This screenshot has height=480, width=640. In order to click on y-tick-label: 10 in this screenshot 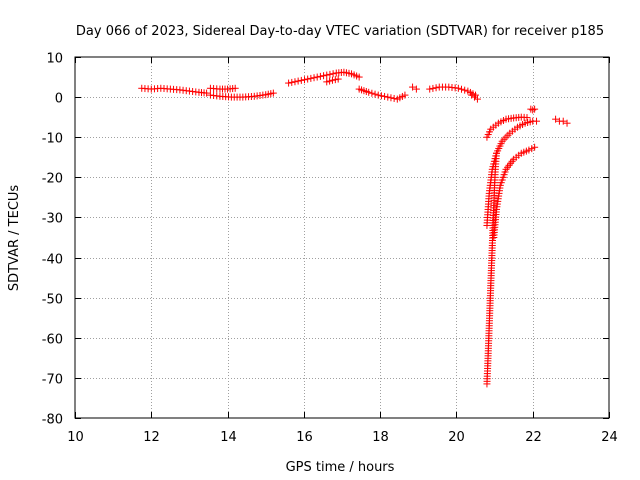, I will do `click(54, 59)`.